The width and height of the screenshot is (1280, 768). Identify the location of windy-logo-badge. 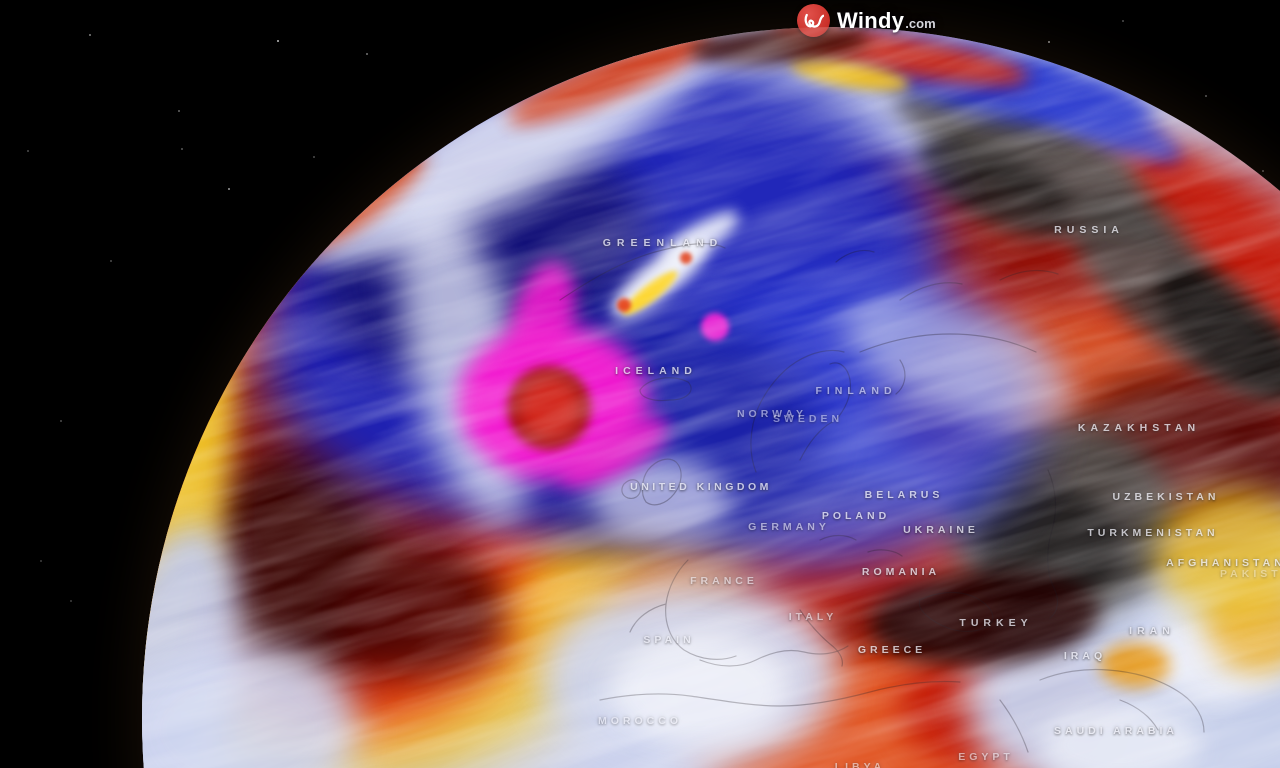
(813, 20).